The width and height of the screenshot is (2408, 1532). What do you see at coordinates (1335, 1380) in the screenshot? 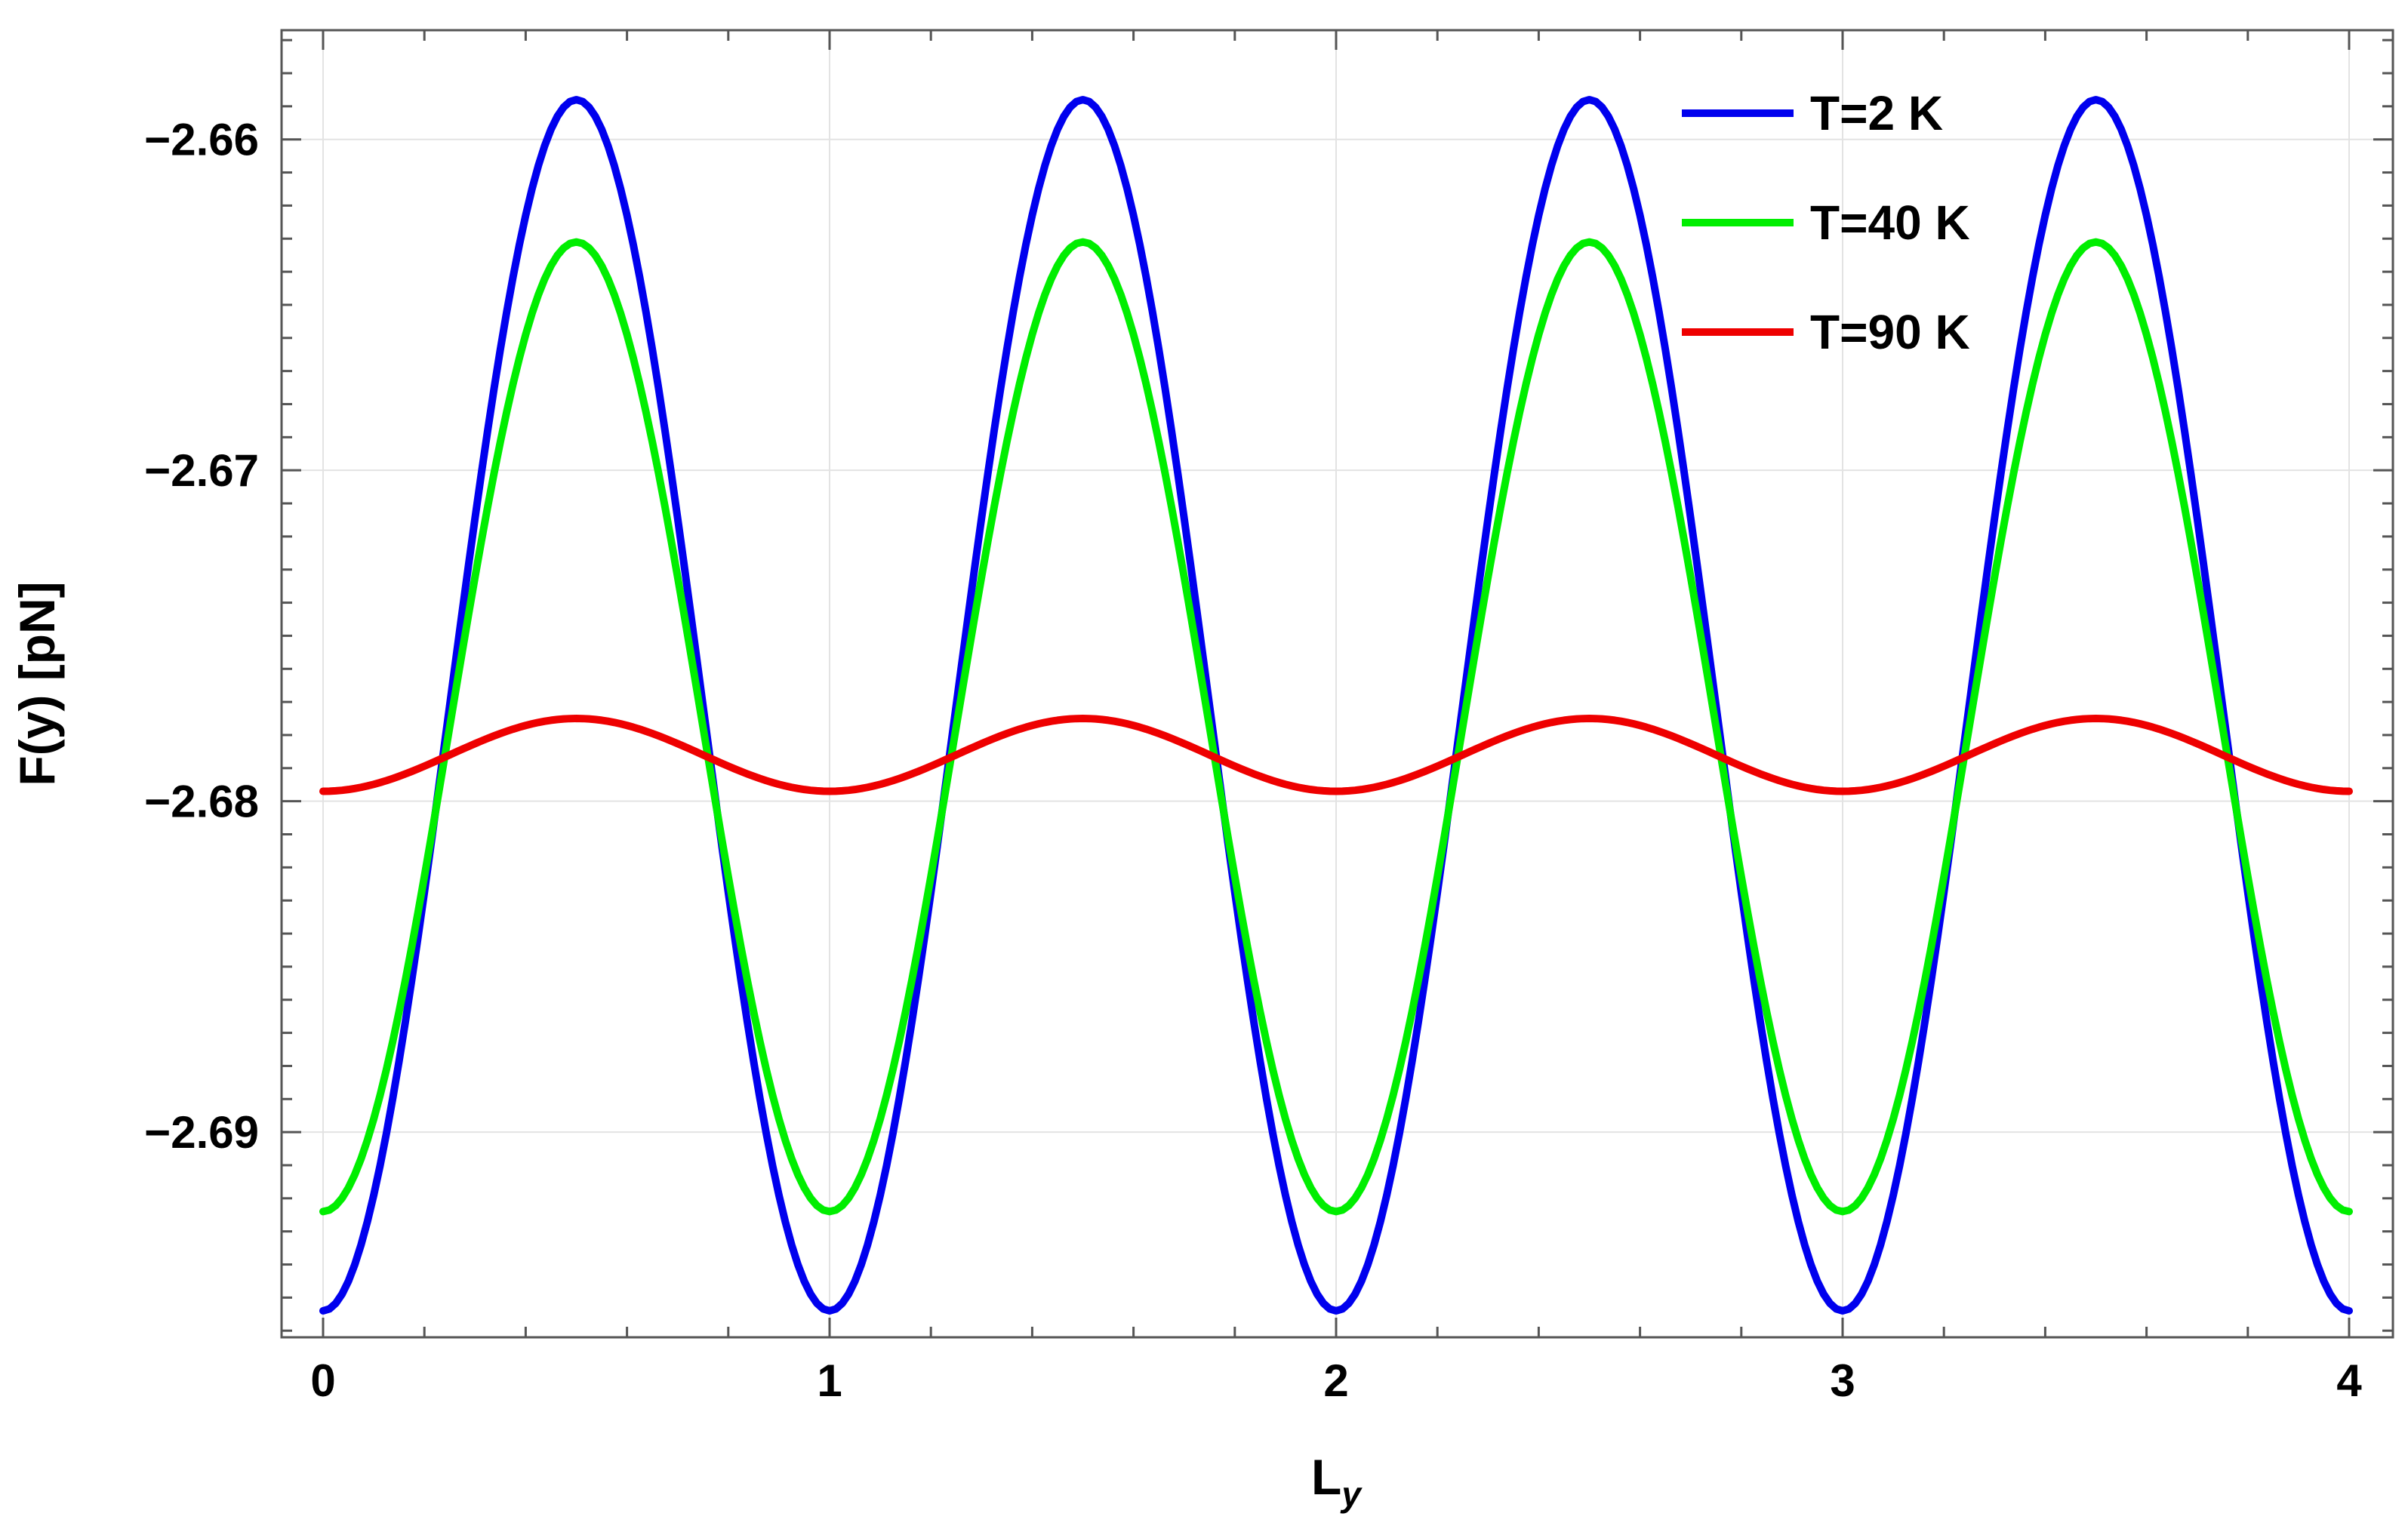
I see `x-tick-label: 2` at bounding box center [1335, 1380].